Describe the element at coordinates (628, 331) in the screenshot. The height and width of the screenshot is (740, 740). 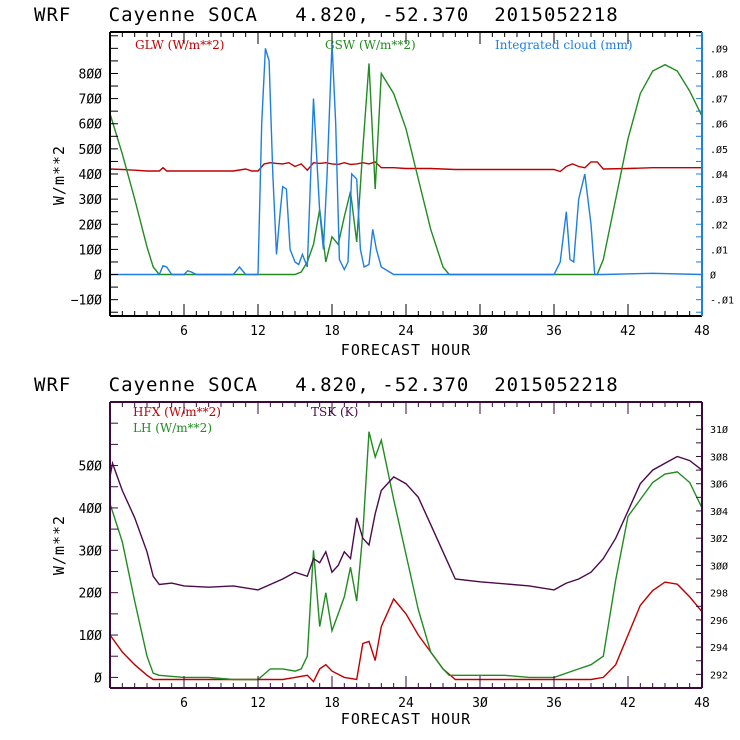
I see `top-x-tick-label: 42` at that location.